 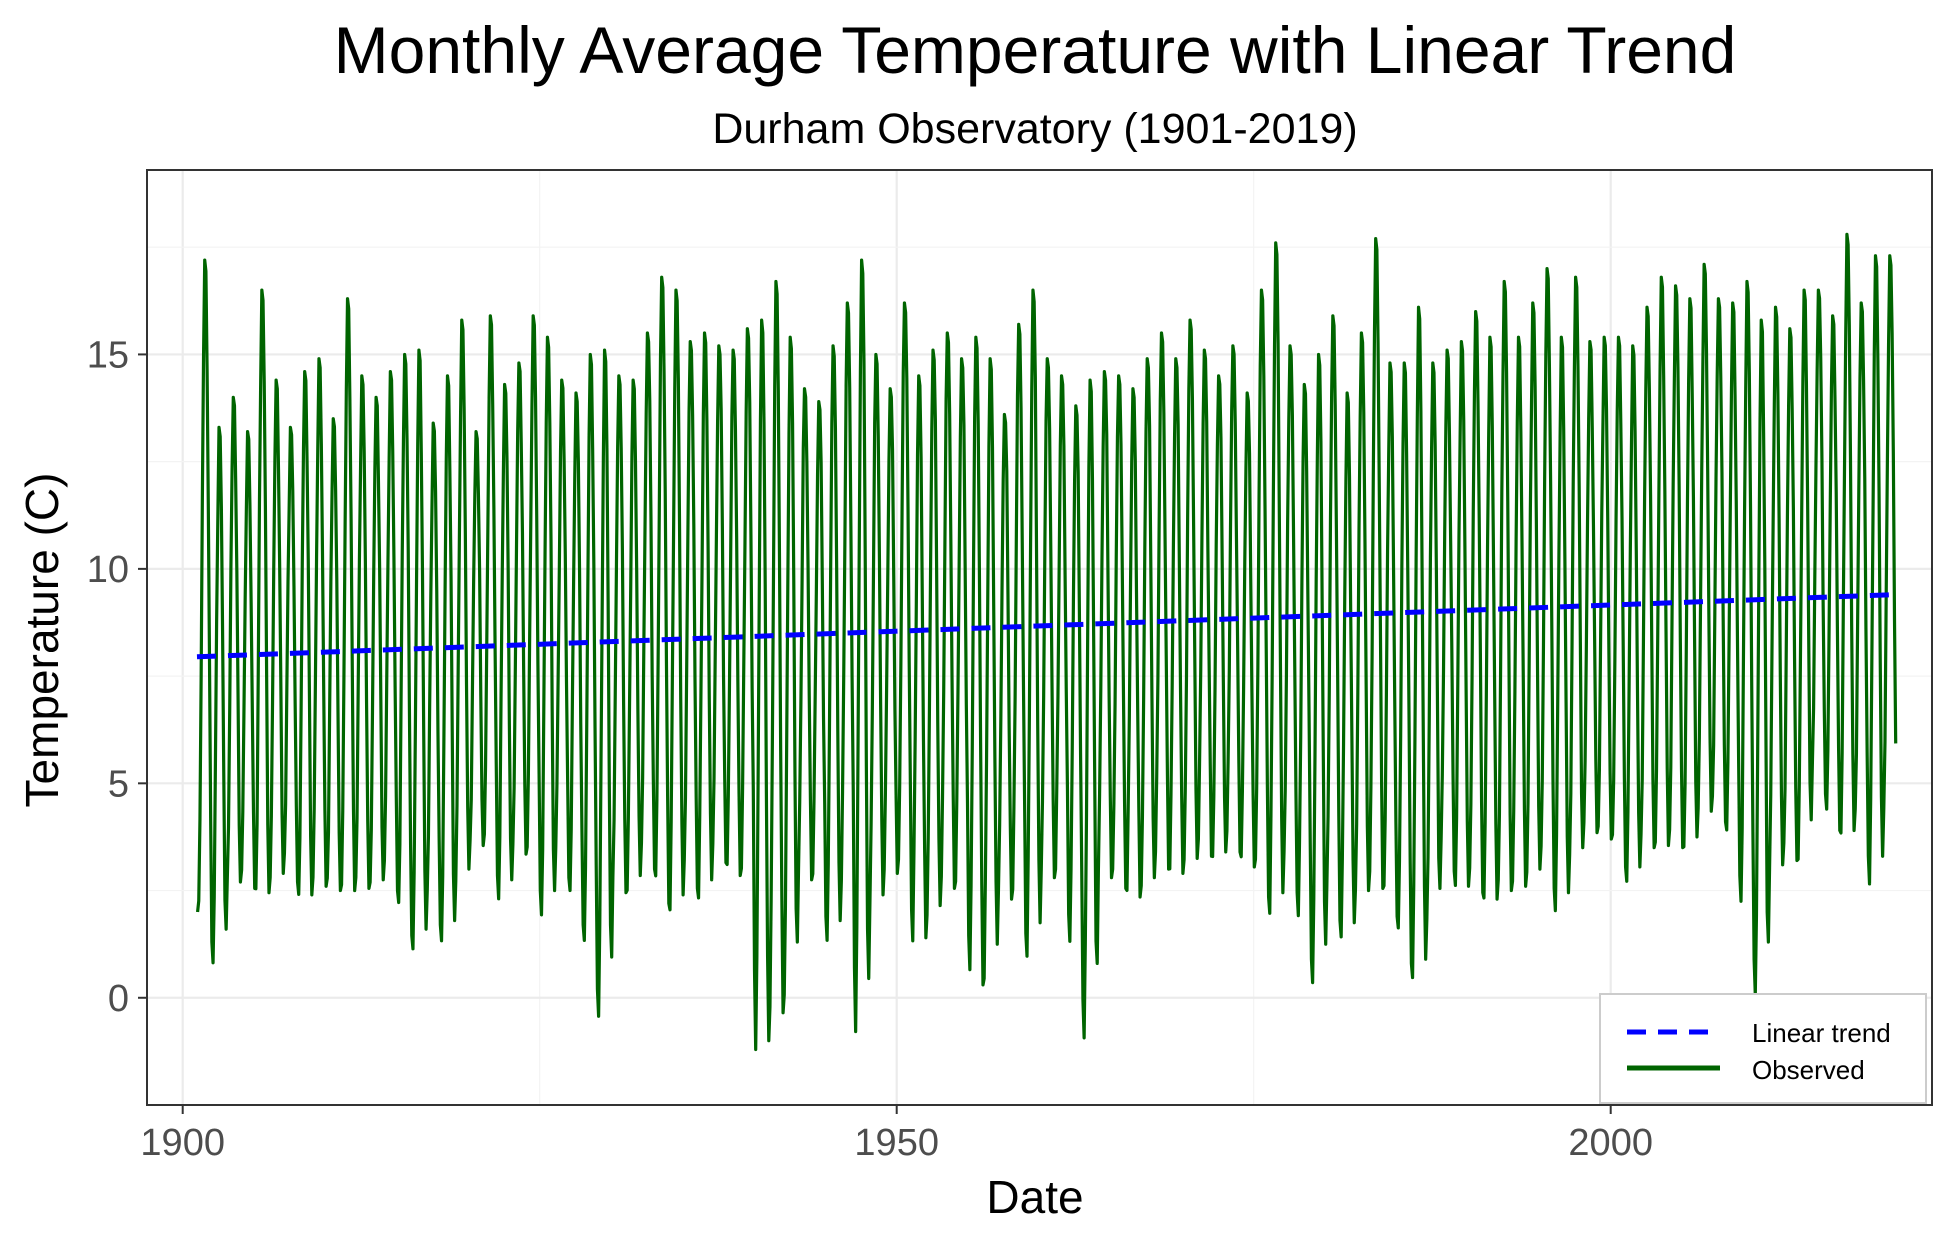 I want to click on x-tick-label: 1900, so click(x=182, y=1143).